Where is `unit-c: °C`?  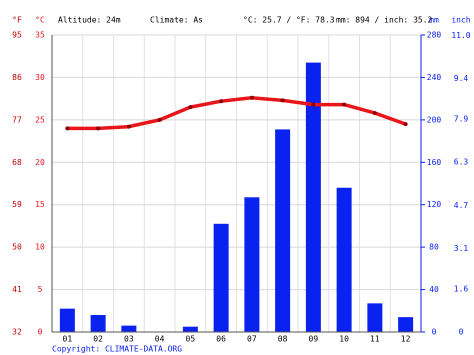
unit-c: °C is located at coordinates (40, 20).